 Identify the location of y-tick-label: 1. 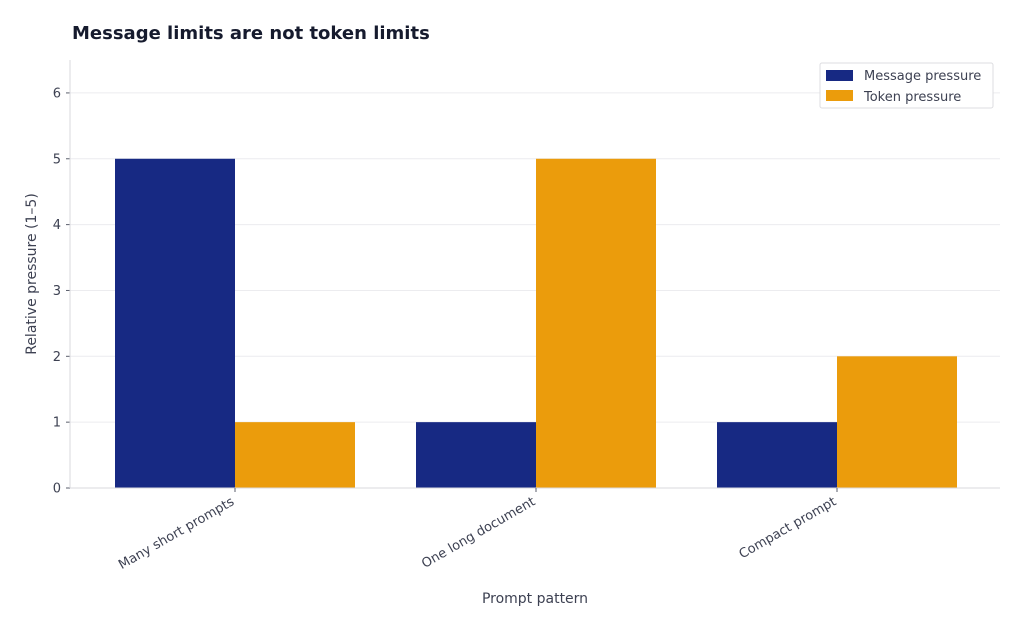
(57, 423).